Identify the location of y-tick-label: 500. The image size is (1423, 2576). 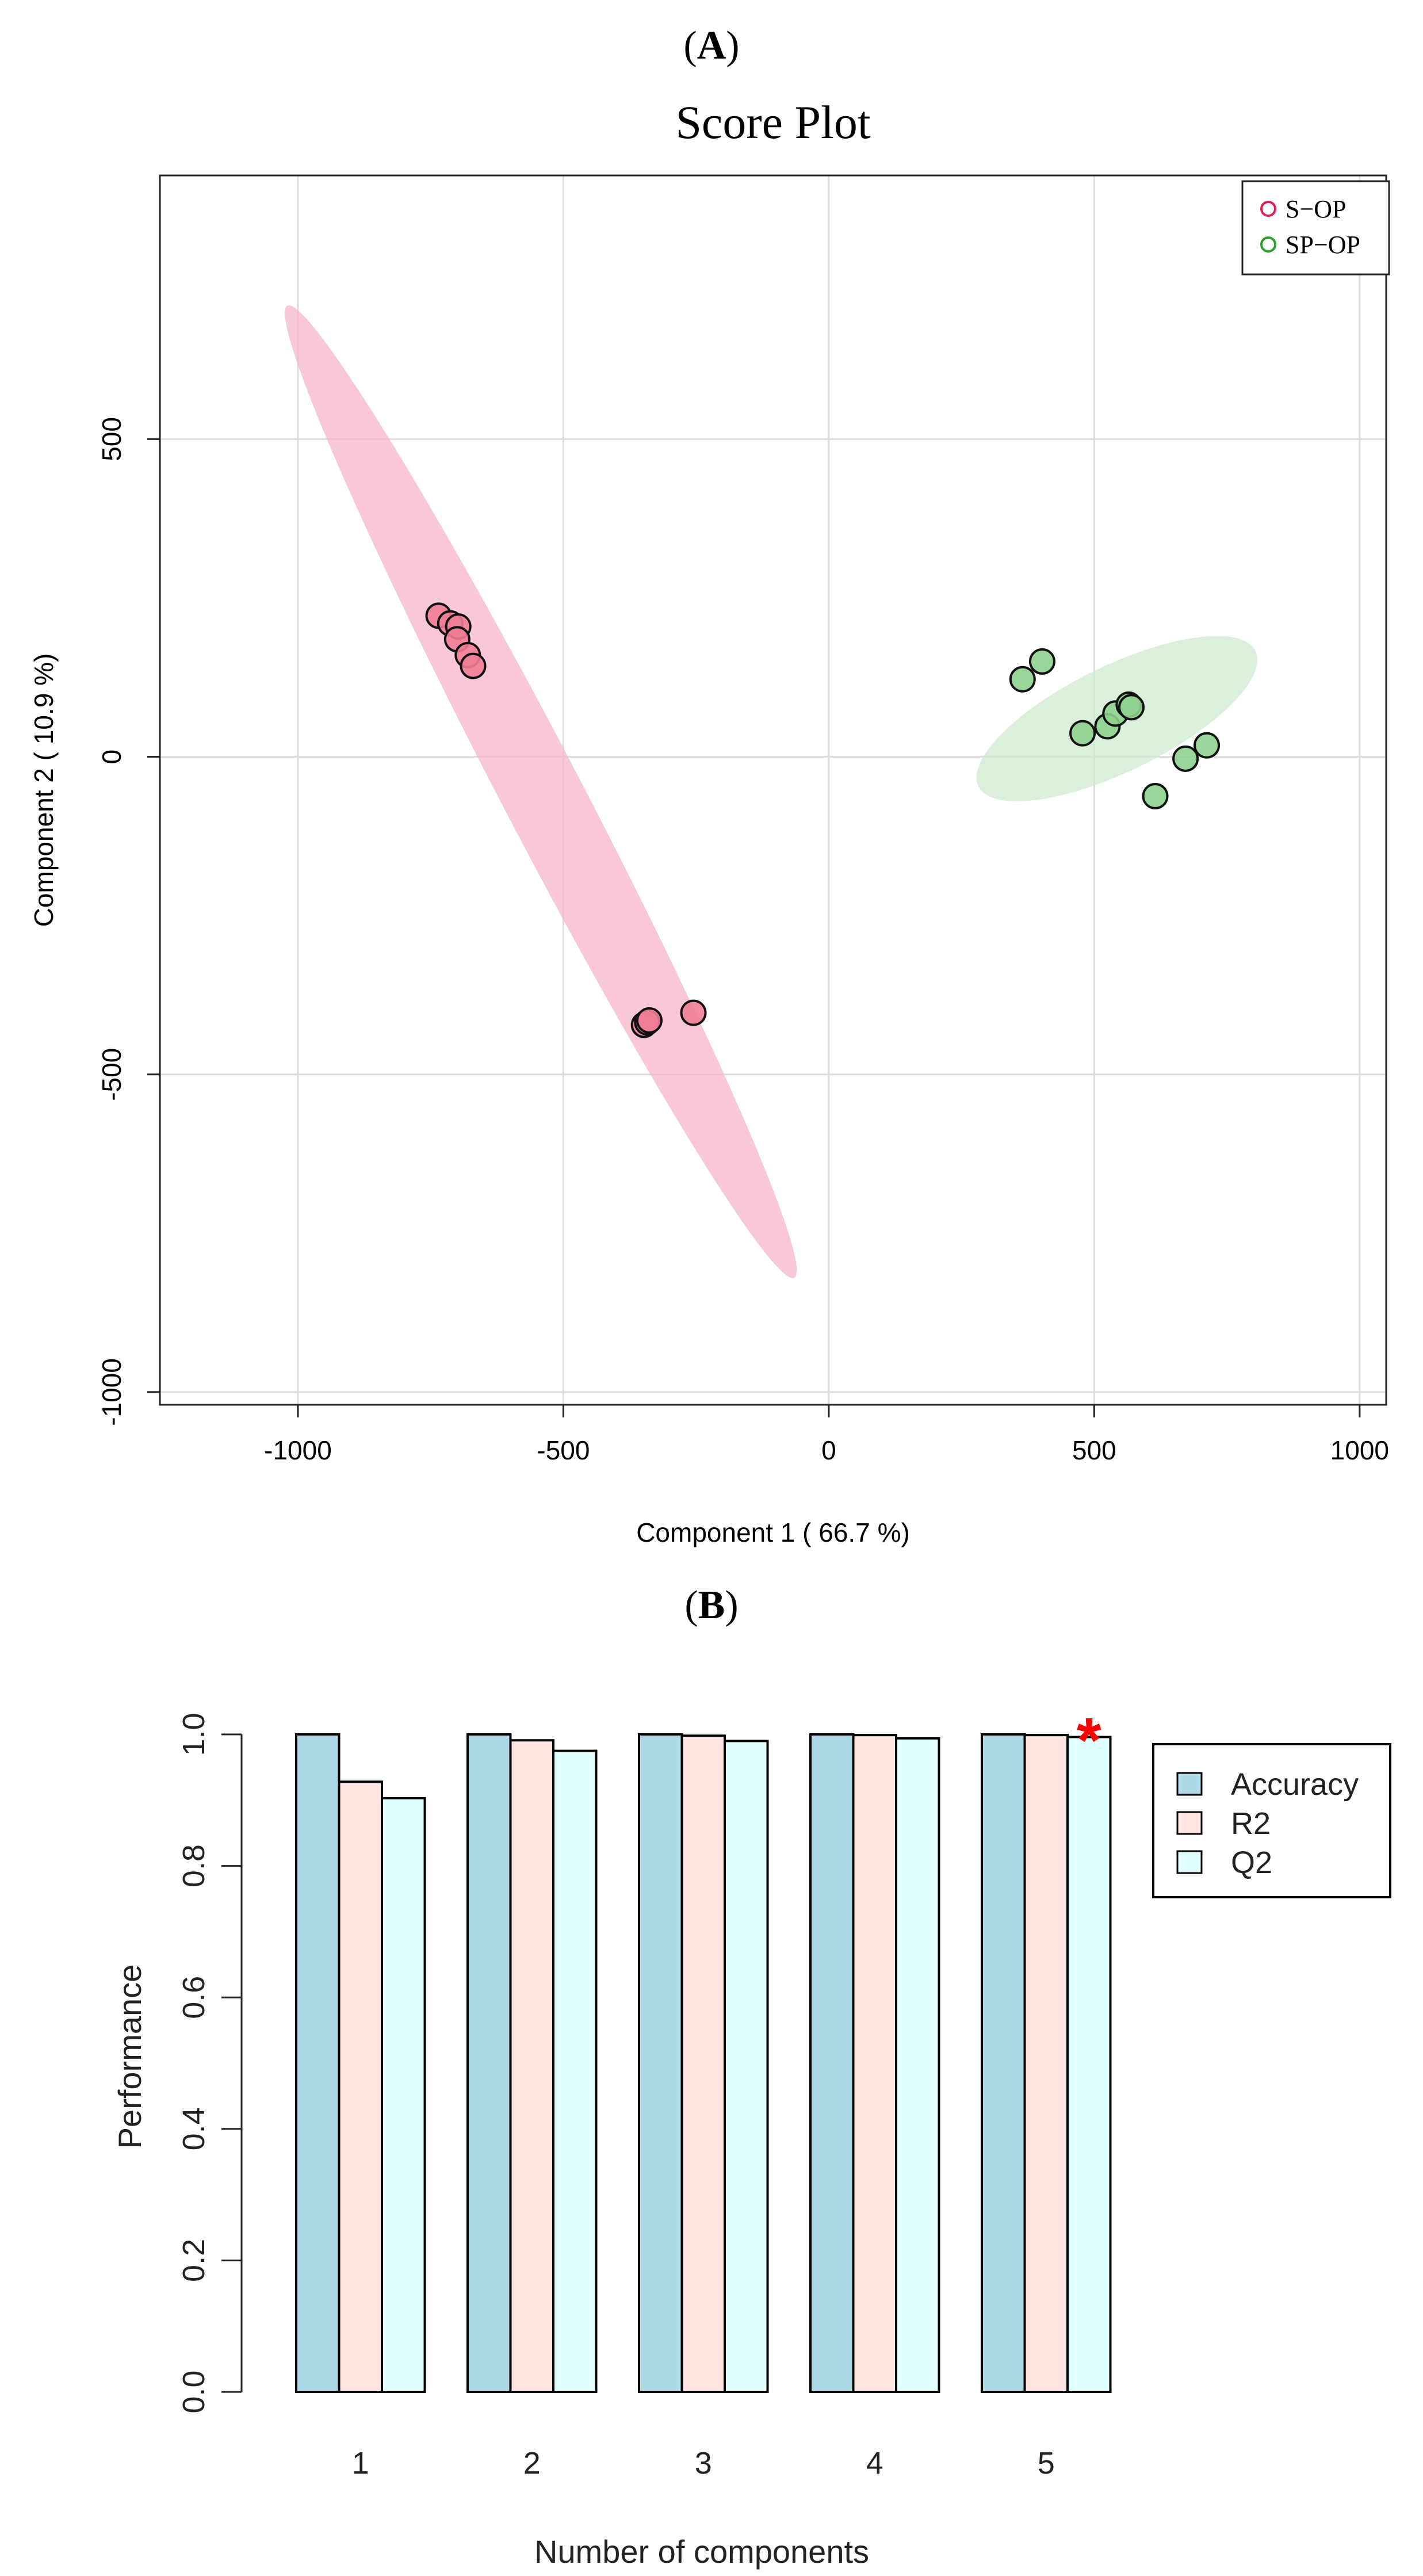
(112, 439).